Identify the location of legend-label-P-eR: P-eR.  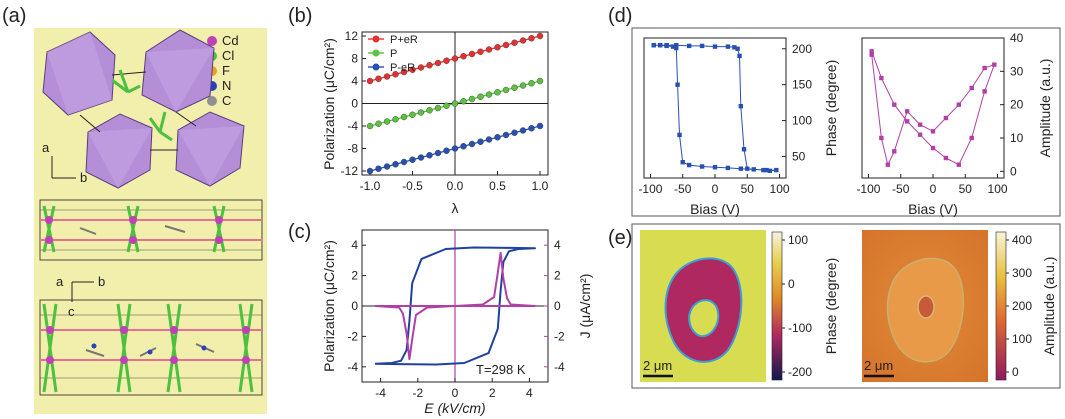
(402, 68).